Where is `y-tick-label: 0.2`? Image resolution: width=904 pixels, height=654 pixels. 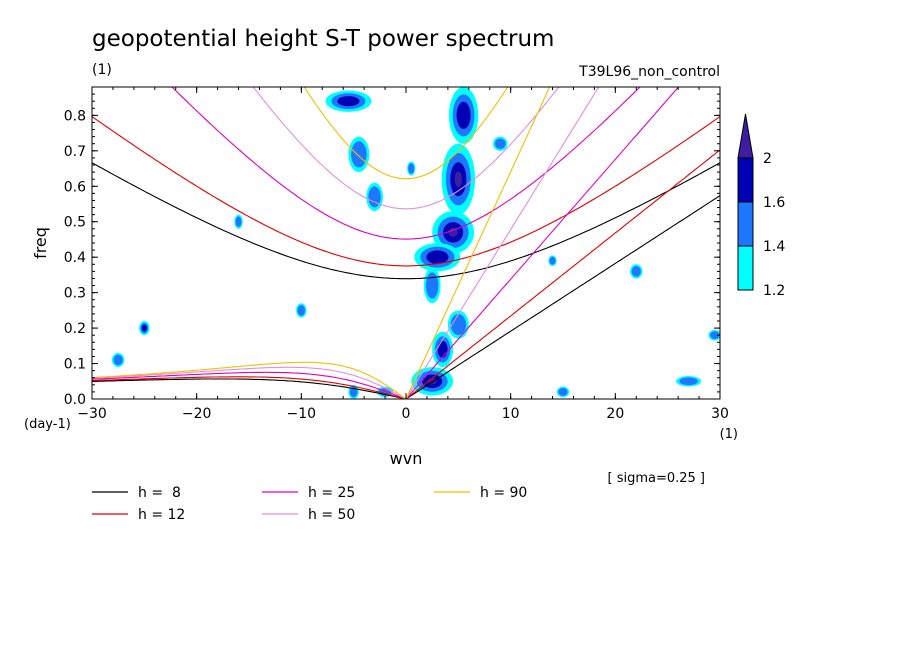 y-tick-label: 0.2 is located at coordinates (75, 329).